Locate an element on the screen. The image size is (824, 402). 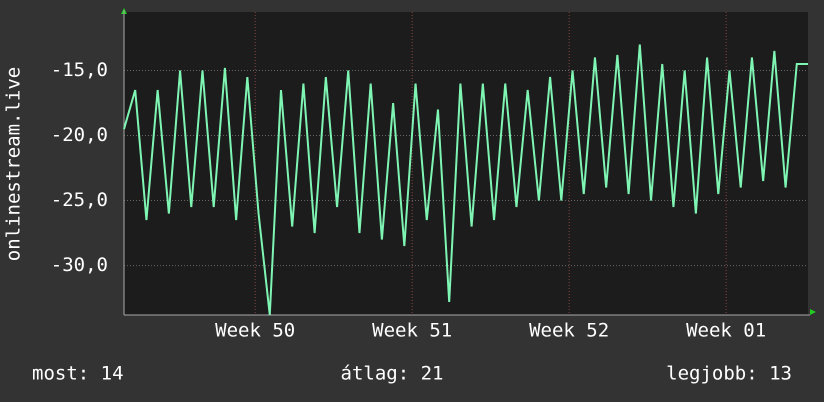
x-tick-label: Week 50 is located at coordinates (255, 331).